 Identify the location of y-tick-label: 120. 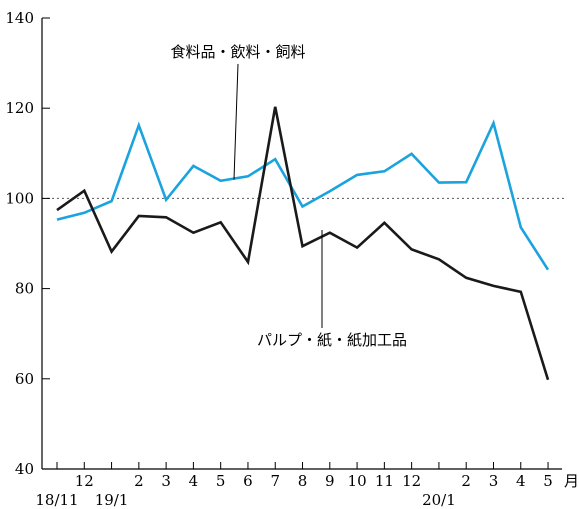
(19, 108).